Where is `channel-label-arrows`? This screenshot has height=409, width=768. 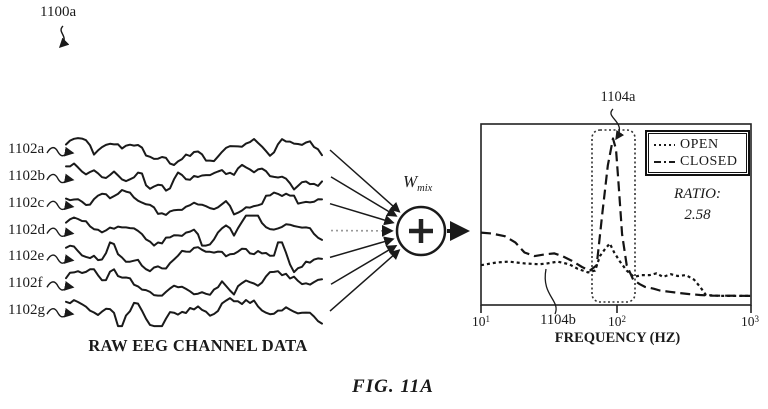
channel-label-arrows is located at coordinates (60, 232).